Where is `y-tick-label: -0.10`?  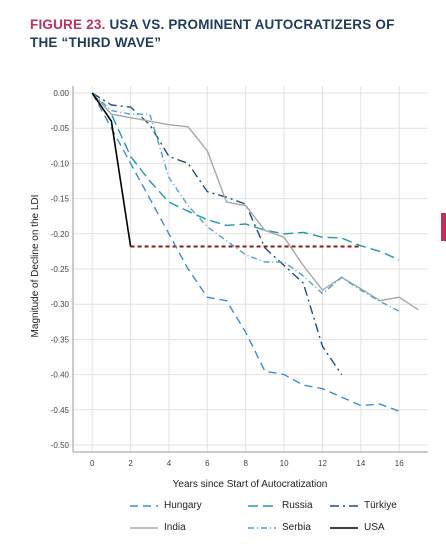
y-tick-label: -0.10 is located at coordinates (60, 163).